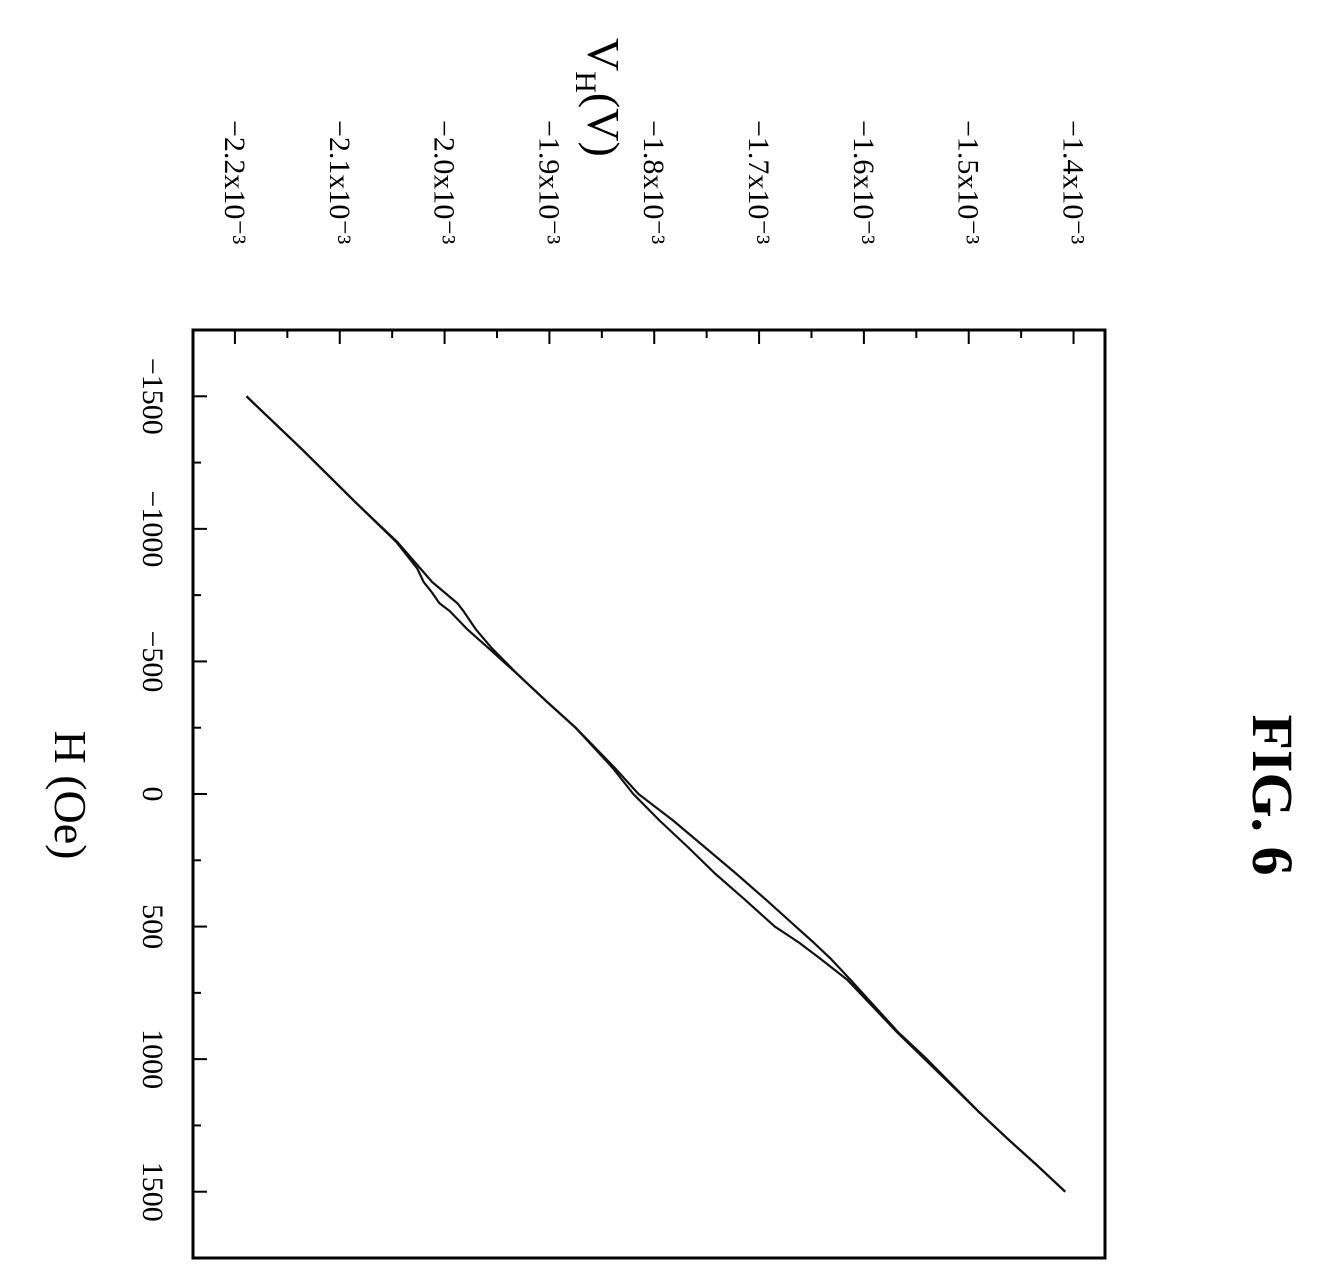  What do you see at coordinates (152, 1059) in the screenshot?
I see `x-tick-label: 1000` at bounding box center [152, 1059].